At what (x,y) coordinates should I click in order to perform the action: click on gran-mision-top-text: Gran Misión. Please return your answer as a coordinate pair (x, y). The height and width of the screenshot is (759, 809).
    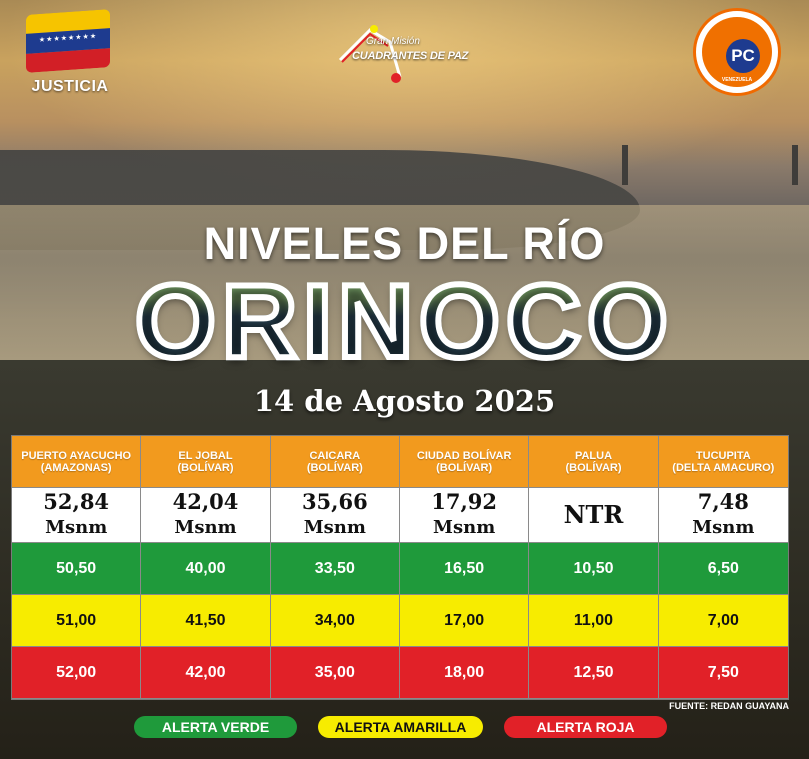
    Looking at the image, I should click on (393, 41).